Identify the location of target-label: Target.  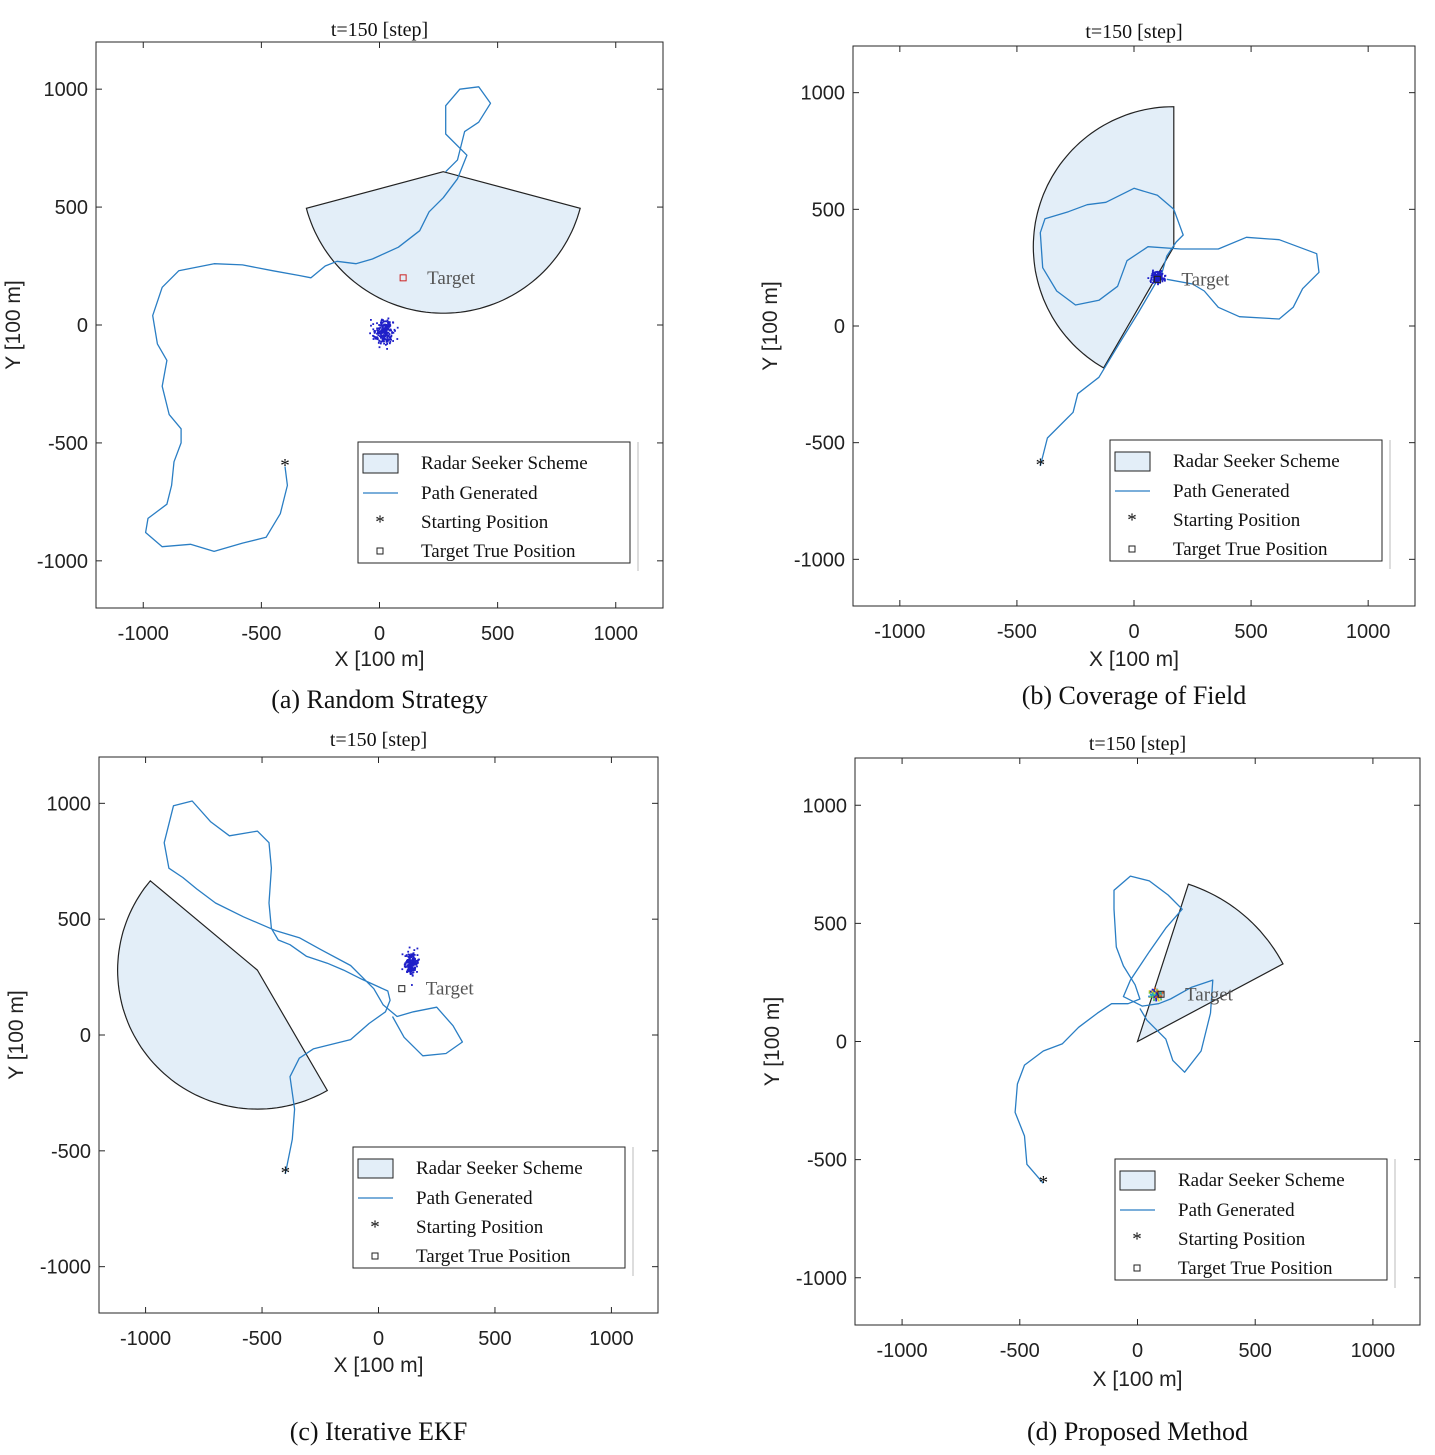
(1205, 279).